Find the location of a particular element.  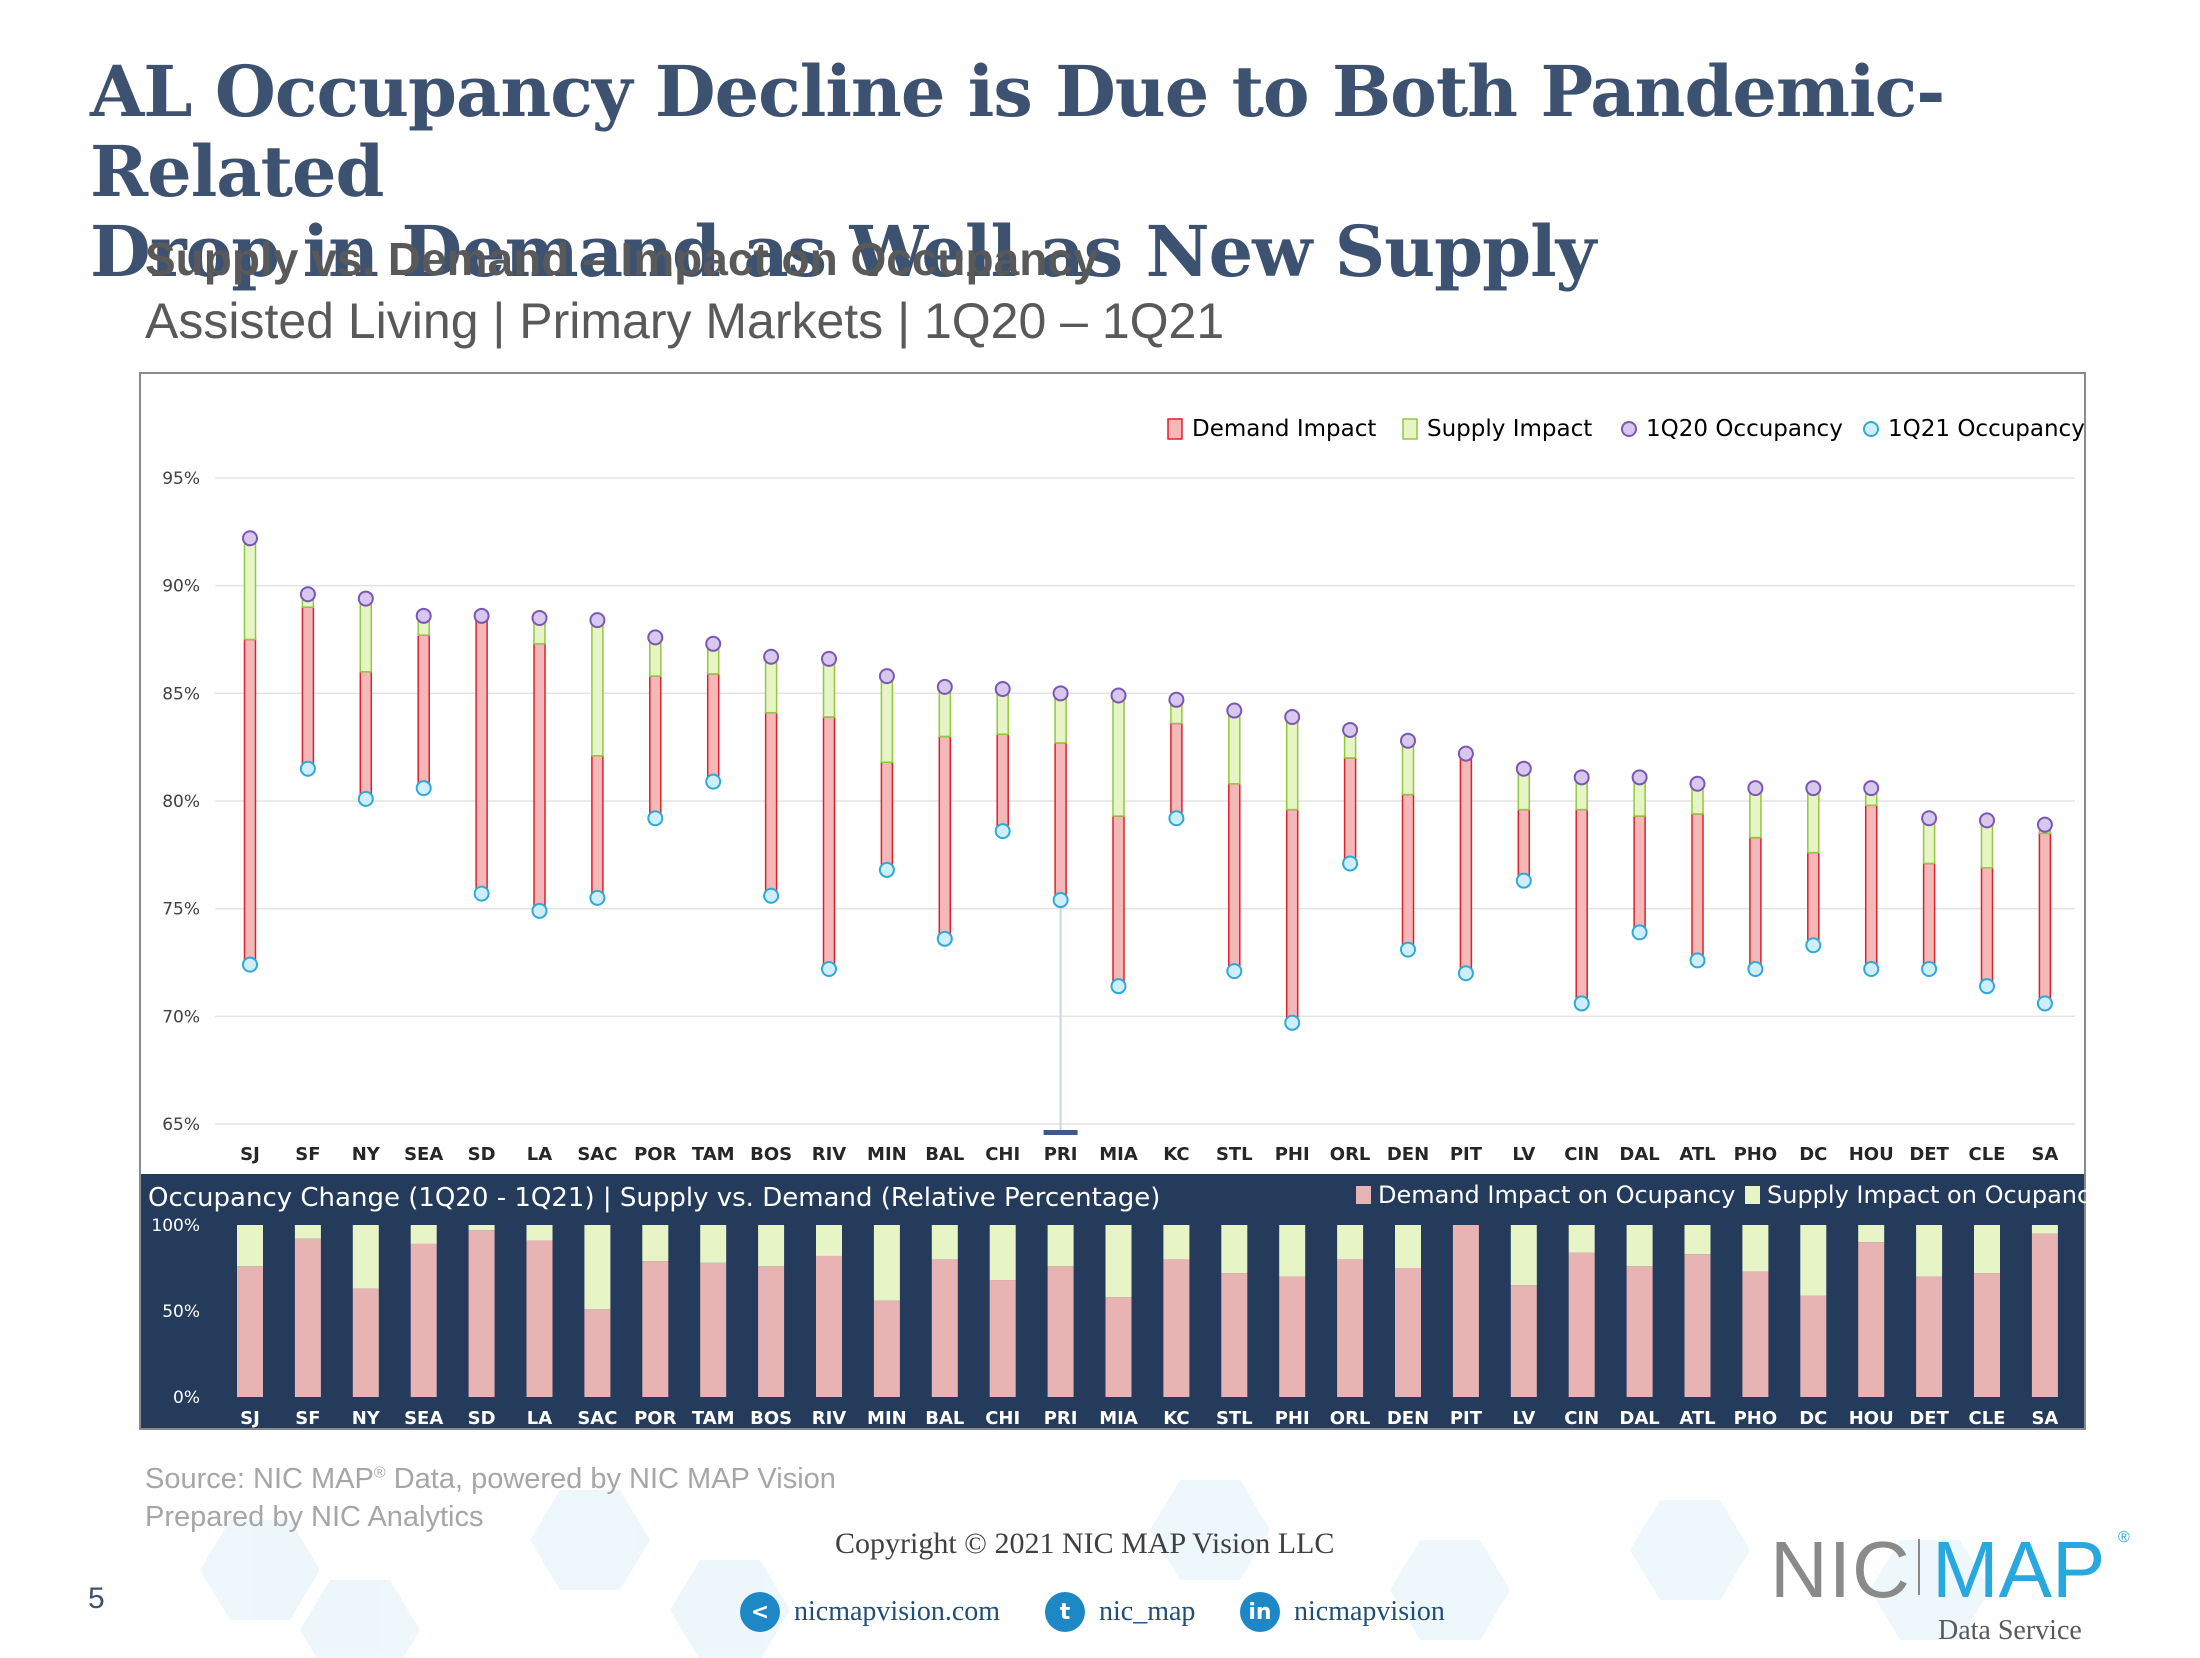

legend-1q21-marker is located at coordinates (1871, 429).